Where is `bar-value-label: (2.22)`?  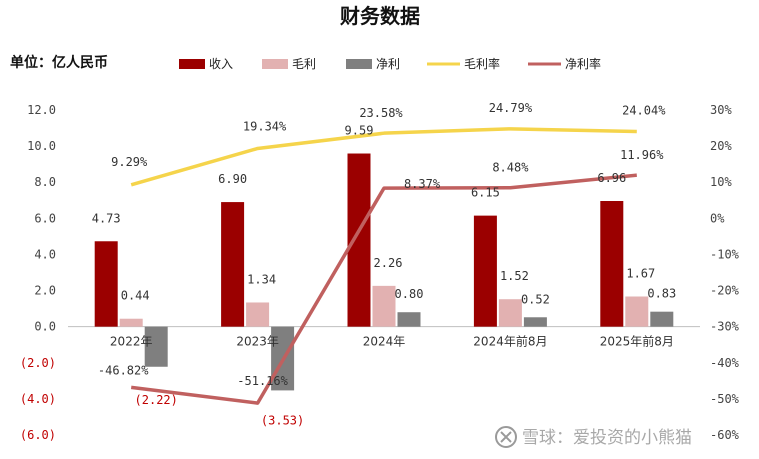 bar-value-label: (2.22) is located at coordinates (156, 400).